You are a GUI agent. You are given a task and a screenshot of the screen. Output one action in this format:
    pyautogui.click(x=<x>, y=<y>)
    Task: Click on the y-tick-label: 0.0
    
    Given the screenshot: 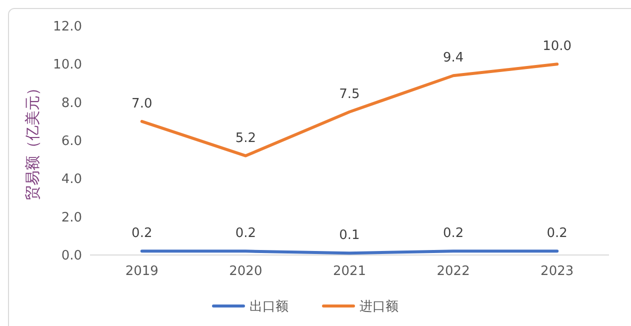 What is the action you would take?
    pyautogui.click(x=71, y=256)
    